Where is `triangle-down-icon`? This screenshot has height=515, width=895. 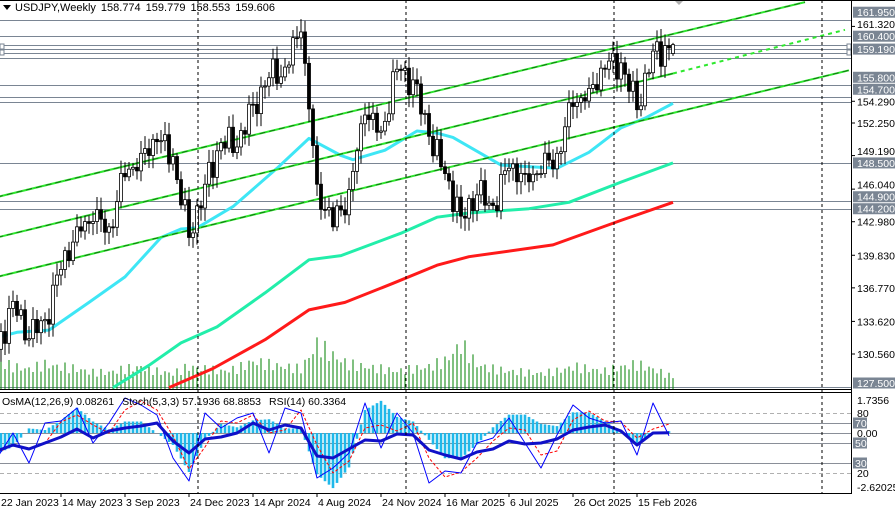
triangle-down-icon is located at coordinates (7, 7).